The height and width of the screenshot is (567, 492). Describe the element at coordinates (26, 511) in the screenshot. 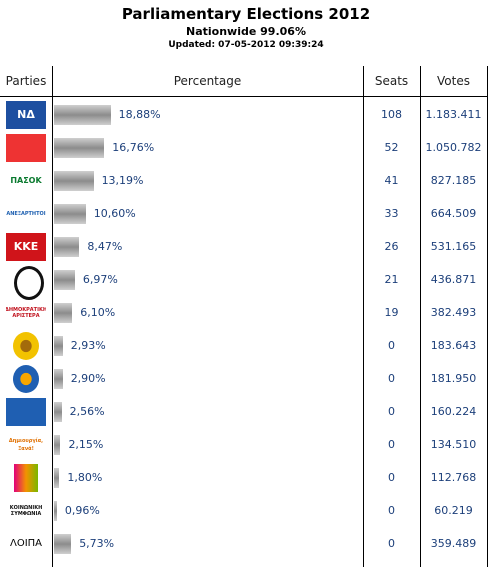

I see `party-logo: ΚΟΙΝΩΝΙΚΗ ΣΥΜΦΩΝΙΑ` at that location.